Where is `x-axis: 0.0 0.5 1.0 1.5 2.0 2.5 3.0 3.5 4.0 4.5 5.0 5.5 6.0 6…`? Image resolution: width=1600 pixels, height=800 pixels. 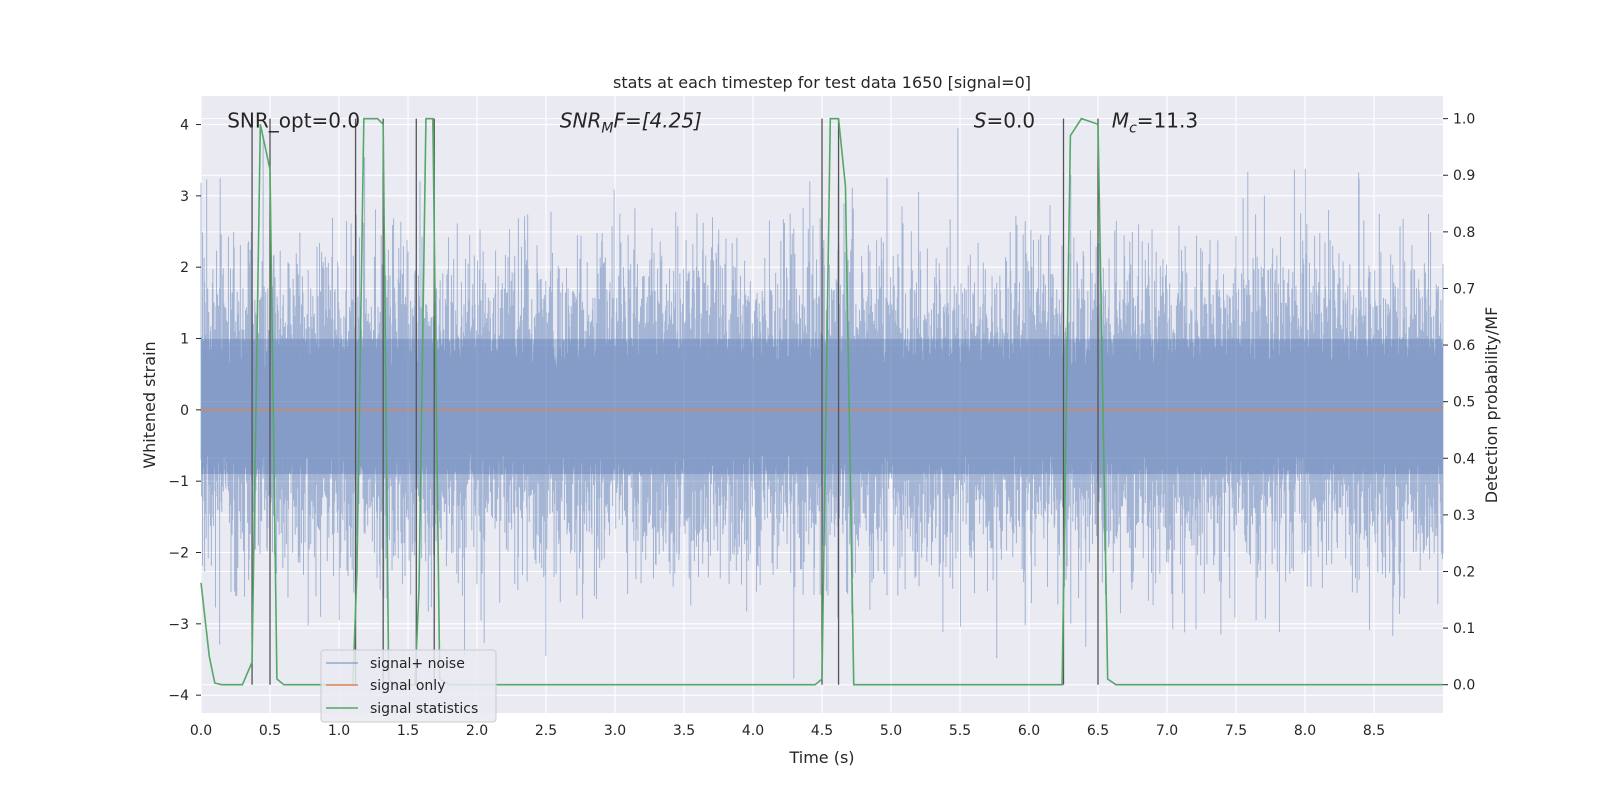
x-axis: 0.0 0.5 1.0 1.5 2.0 2.5 3.0 3.5 4.0 4.5 5.0 5.5 6.0 6… is located at coordinates (787, 731).